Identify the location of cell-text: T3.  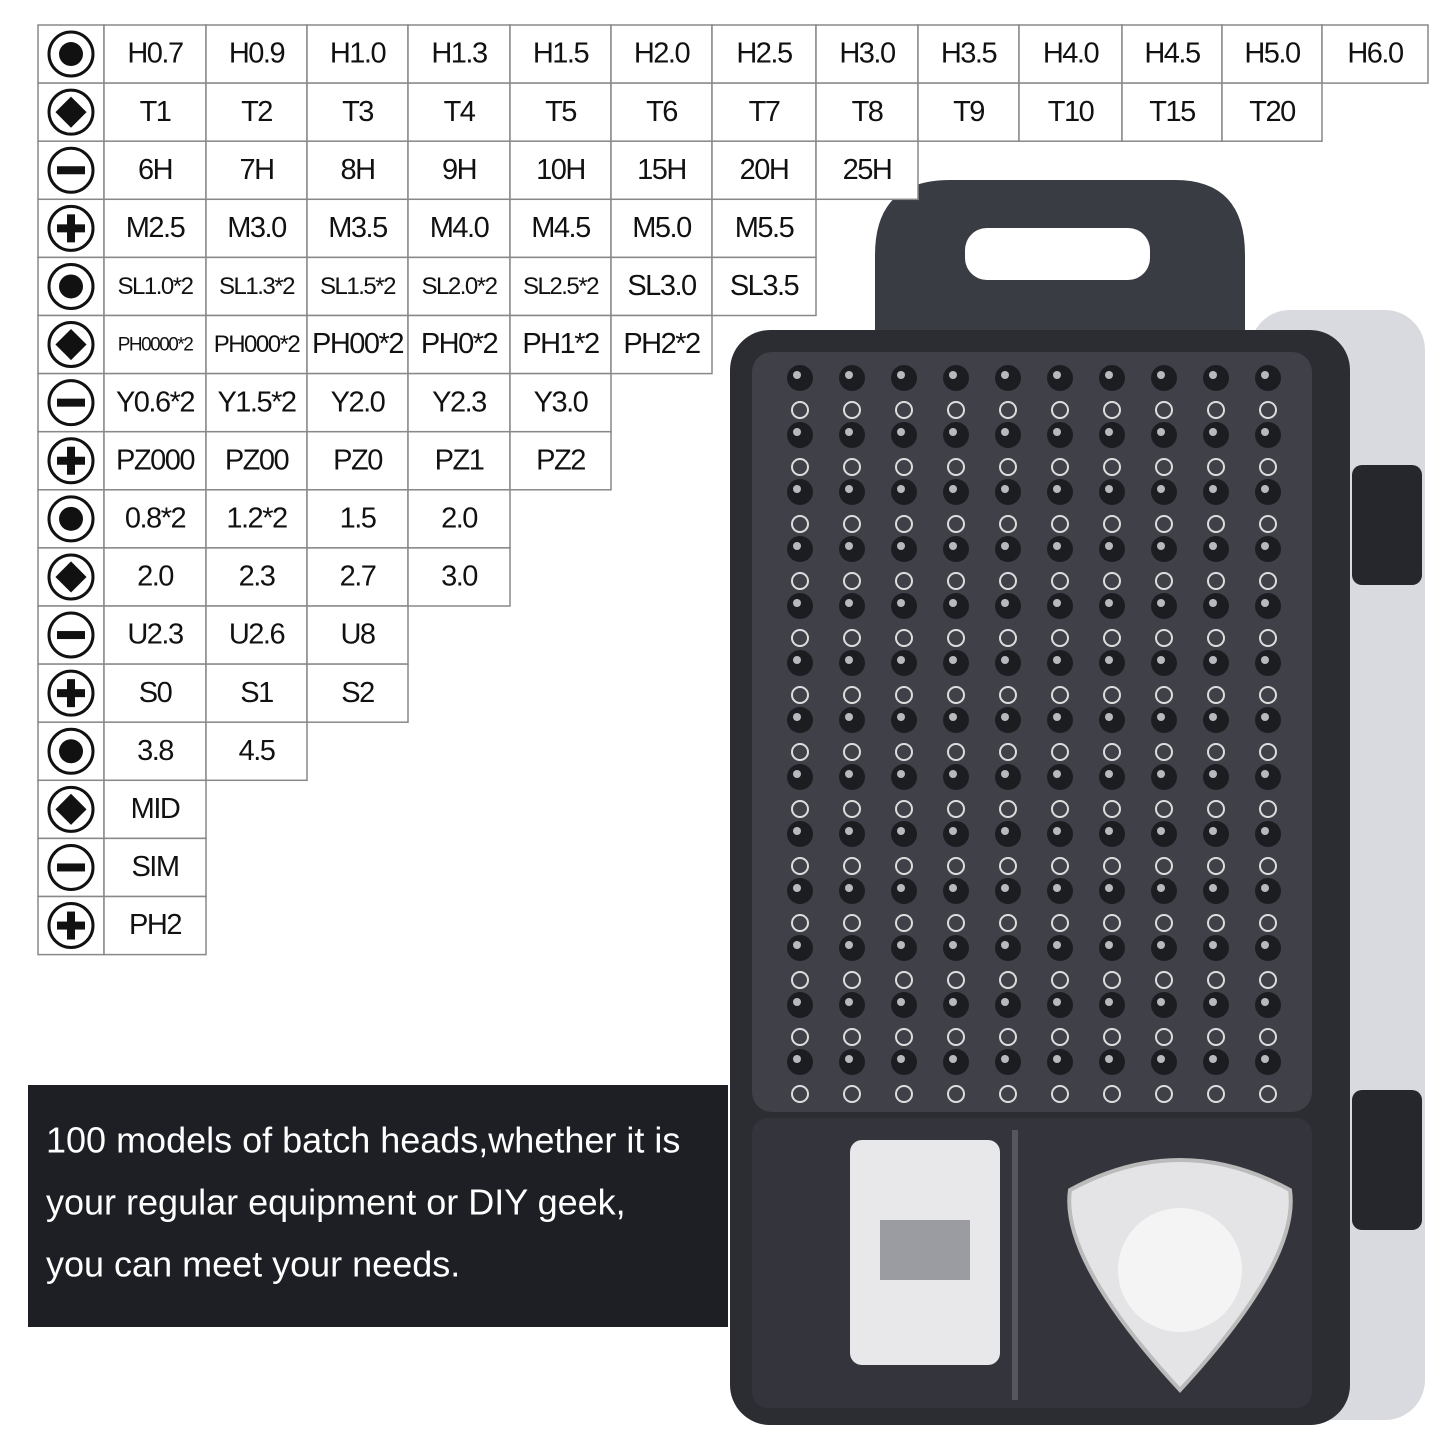
(357, 112).